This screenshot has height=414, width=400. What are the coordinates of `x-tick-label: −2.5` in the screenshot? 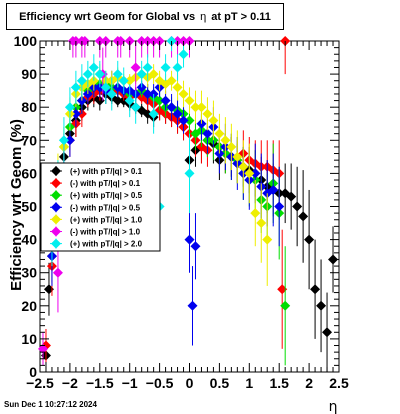 It's located at (40, 383).